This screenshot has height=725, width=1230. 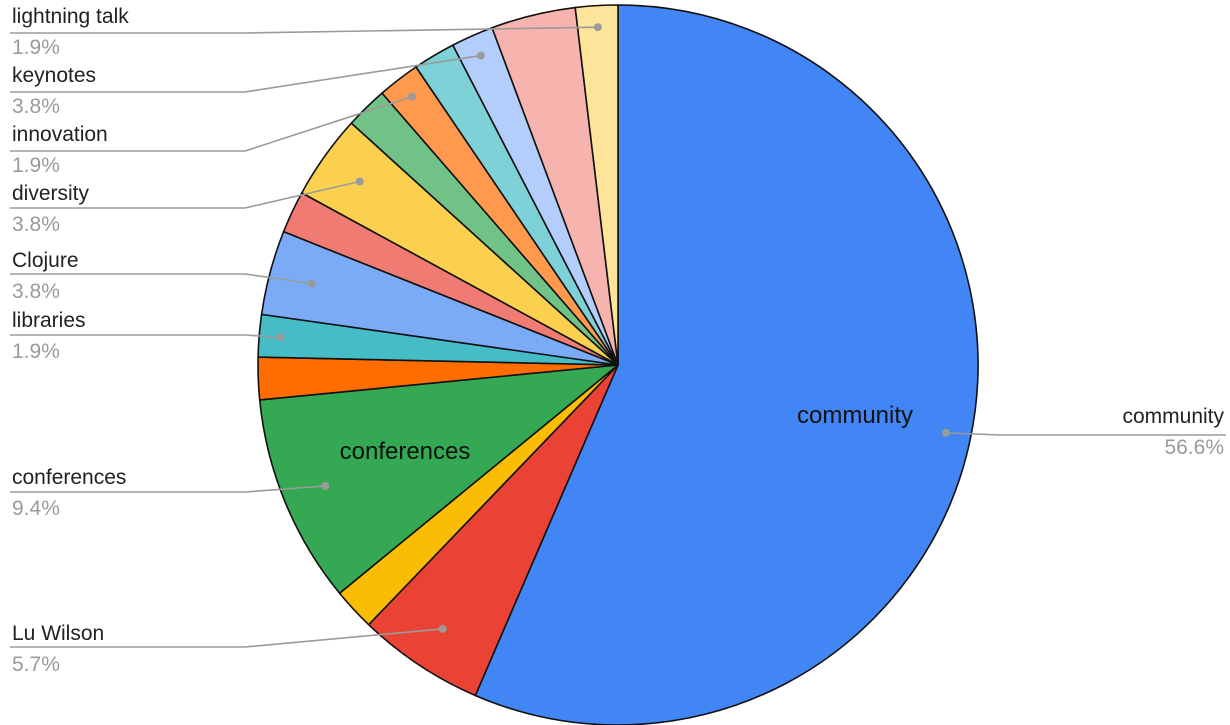 What do you see at coordinates (69, 477) in the screenshot?
I see `label-conferences: conferences` at bounding box center [69, 477].